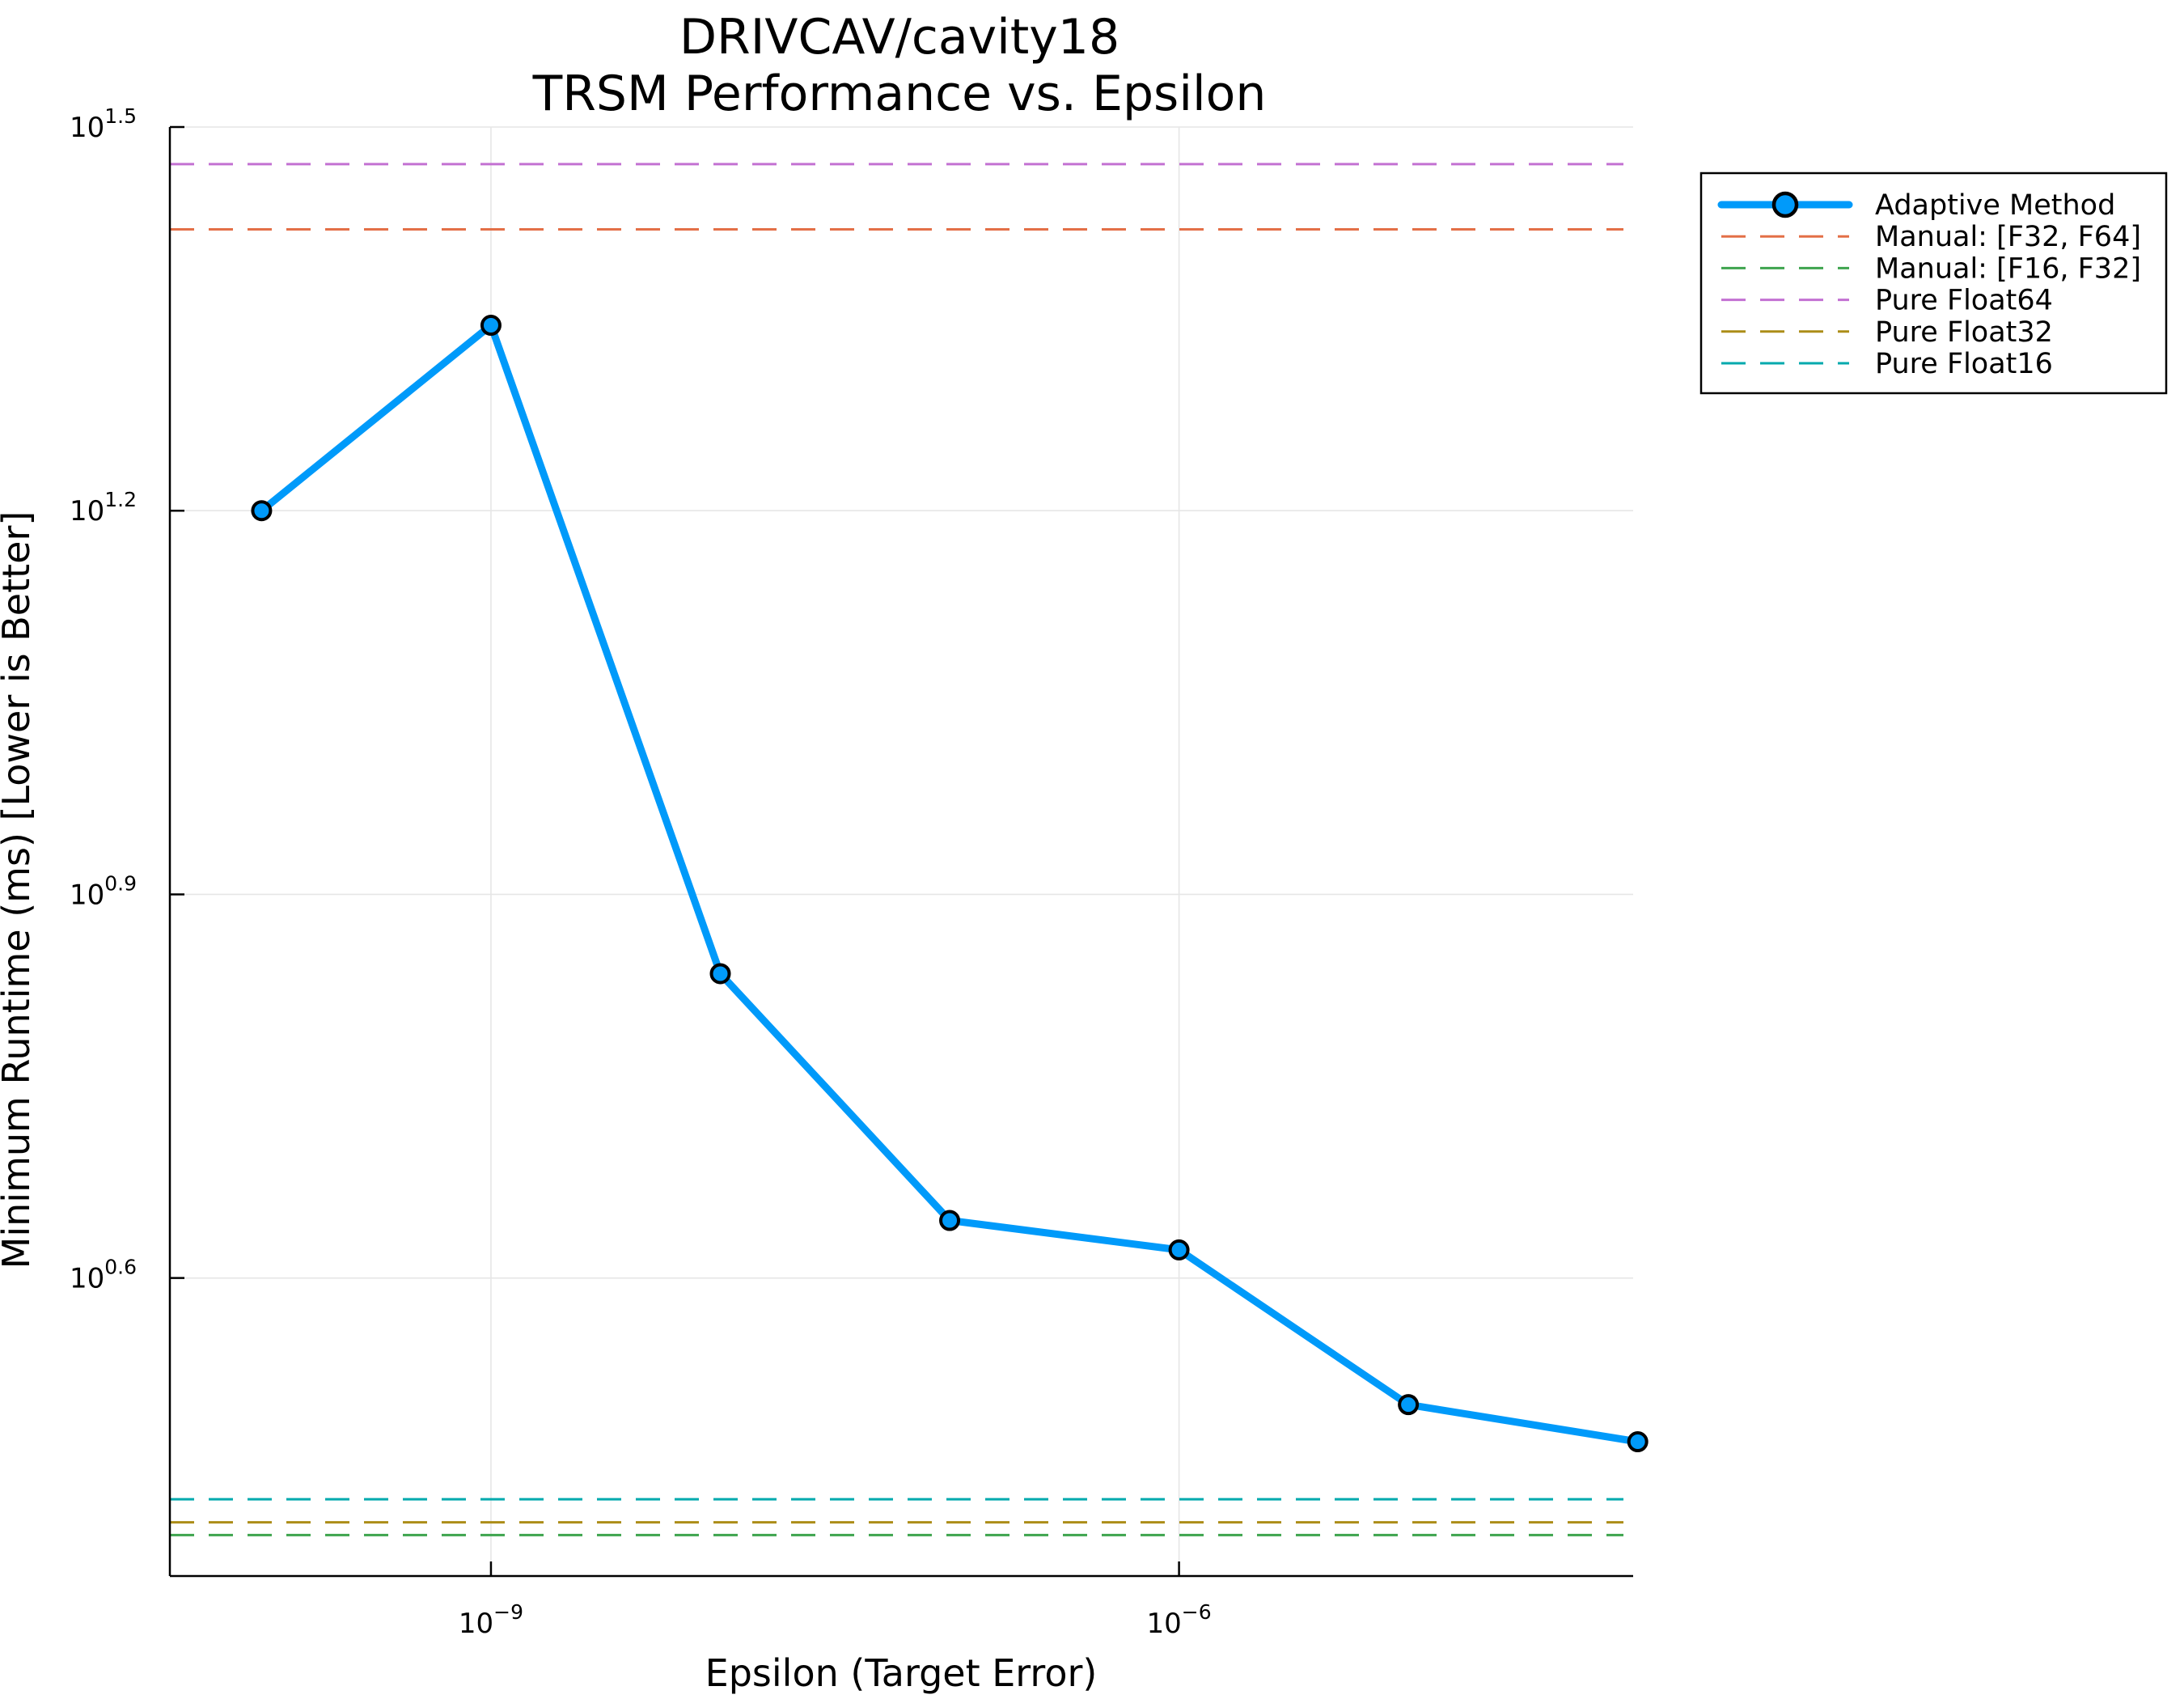  Describe the element at coordinates (104, 507) in the screenshot. I see `y-tick-label: 101.2` at that location.